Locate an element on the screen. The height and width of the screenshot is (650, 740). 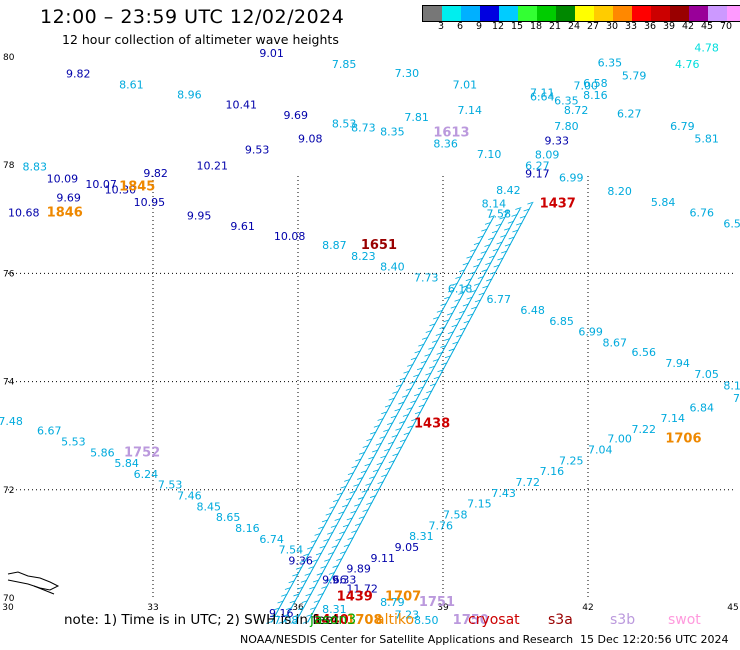
wave-height-value: 10.95 is located at coordinates (150, 202).